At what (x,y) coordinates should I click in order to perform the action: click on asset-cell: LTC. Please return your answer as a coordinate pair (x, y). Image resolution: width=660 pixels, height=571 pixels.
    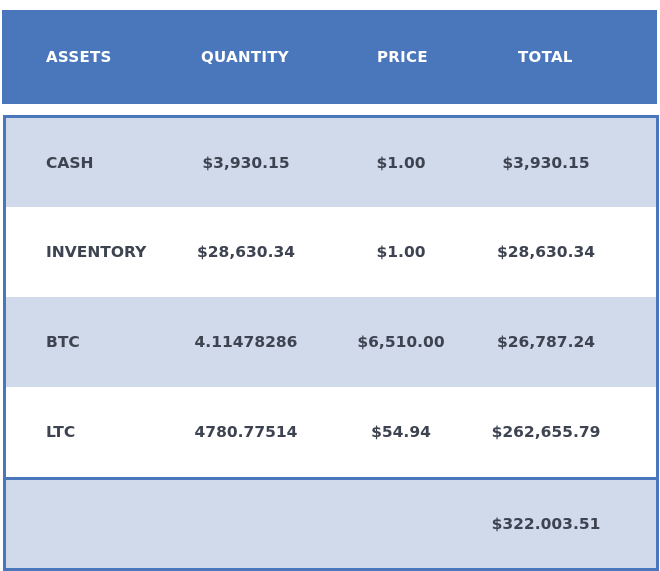
    Looking at the image, I should click on (61, 432).